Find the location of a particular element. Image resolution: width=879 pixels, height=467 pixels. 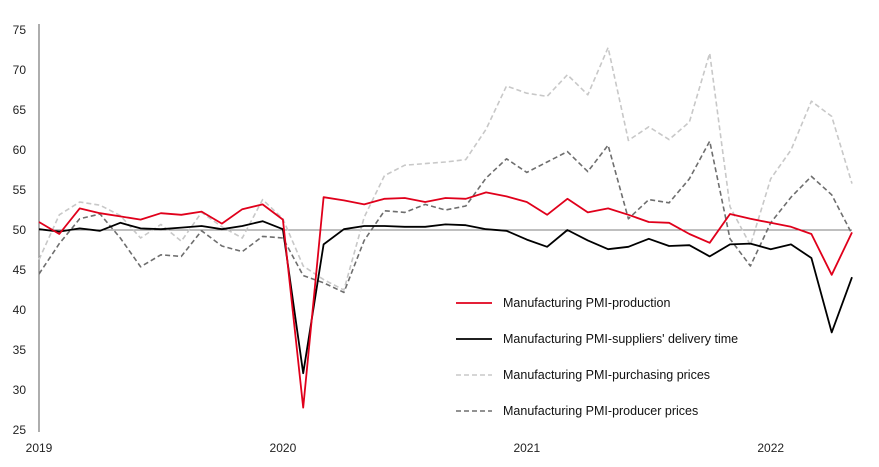

legend-label: Manufacturing PMI-purchasing prices is located at coordinates (606, 375).